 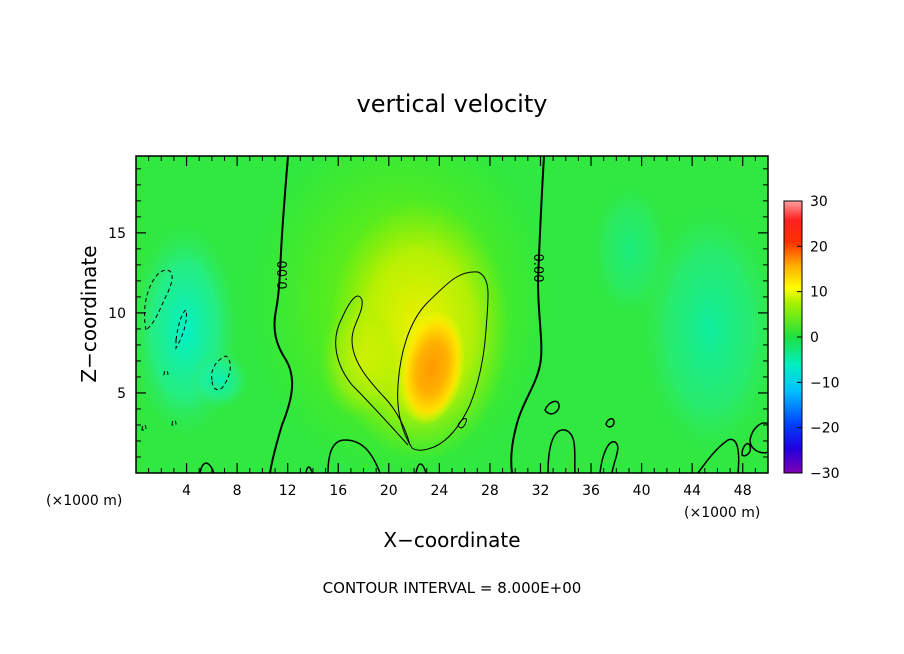 What do you see at coordinates (389, 491) in the screenshot?
I see `x-tick-label: 20` at bounding box center [389, 491].